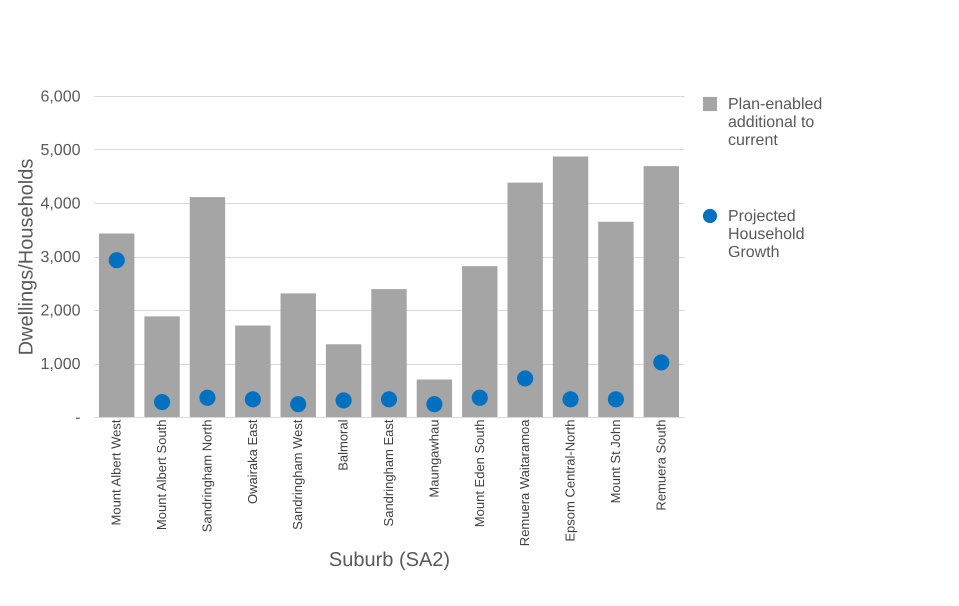 Image resolution: width=959 pixels, height=606 pixels. Describe the element at coordinates (252, 461) in the screenshot. I see `x-tick-label: Owairaka East` at that location.